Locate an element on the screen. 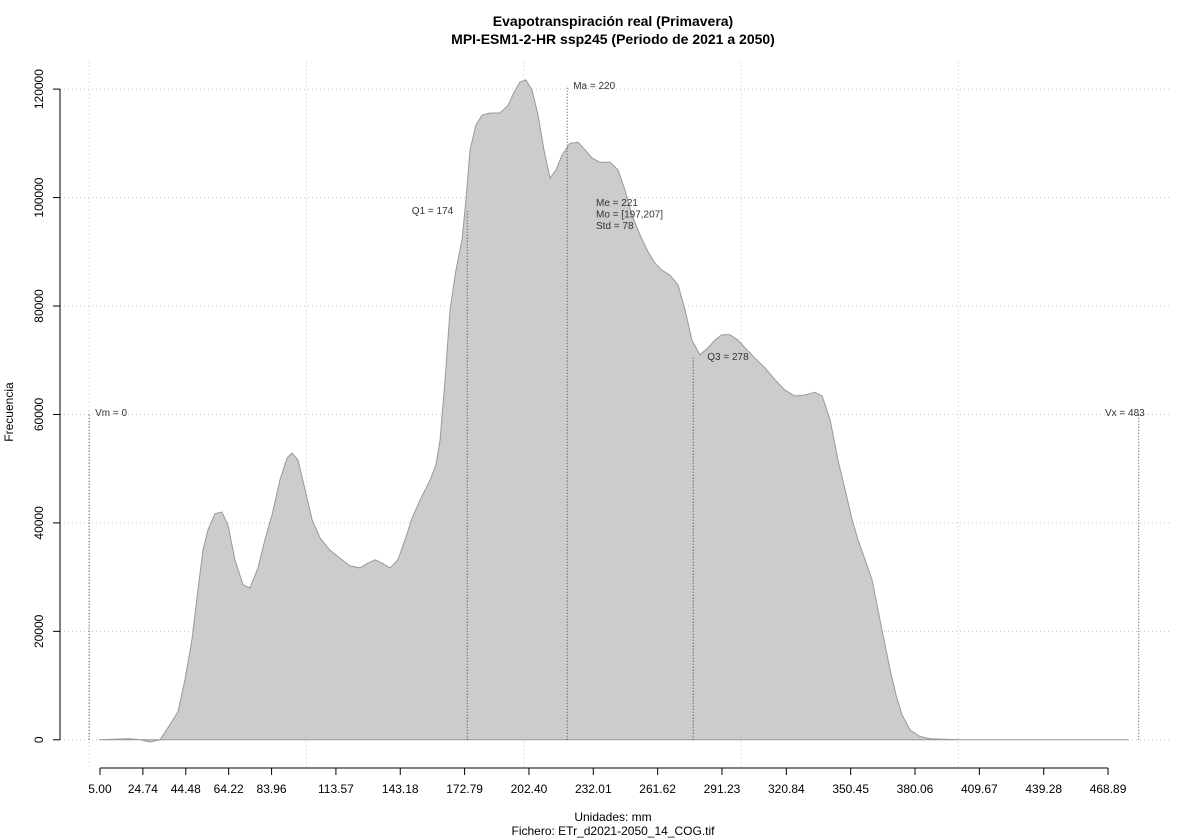 This screenshot has width=1200, height=840. x-tick-label: 468.89 is located at coordinates (1108, 789).